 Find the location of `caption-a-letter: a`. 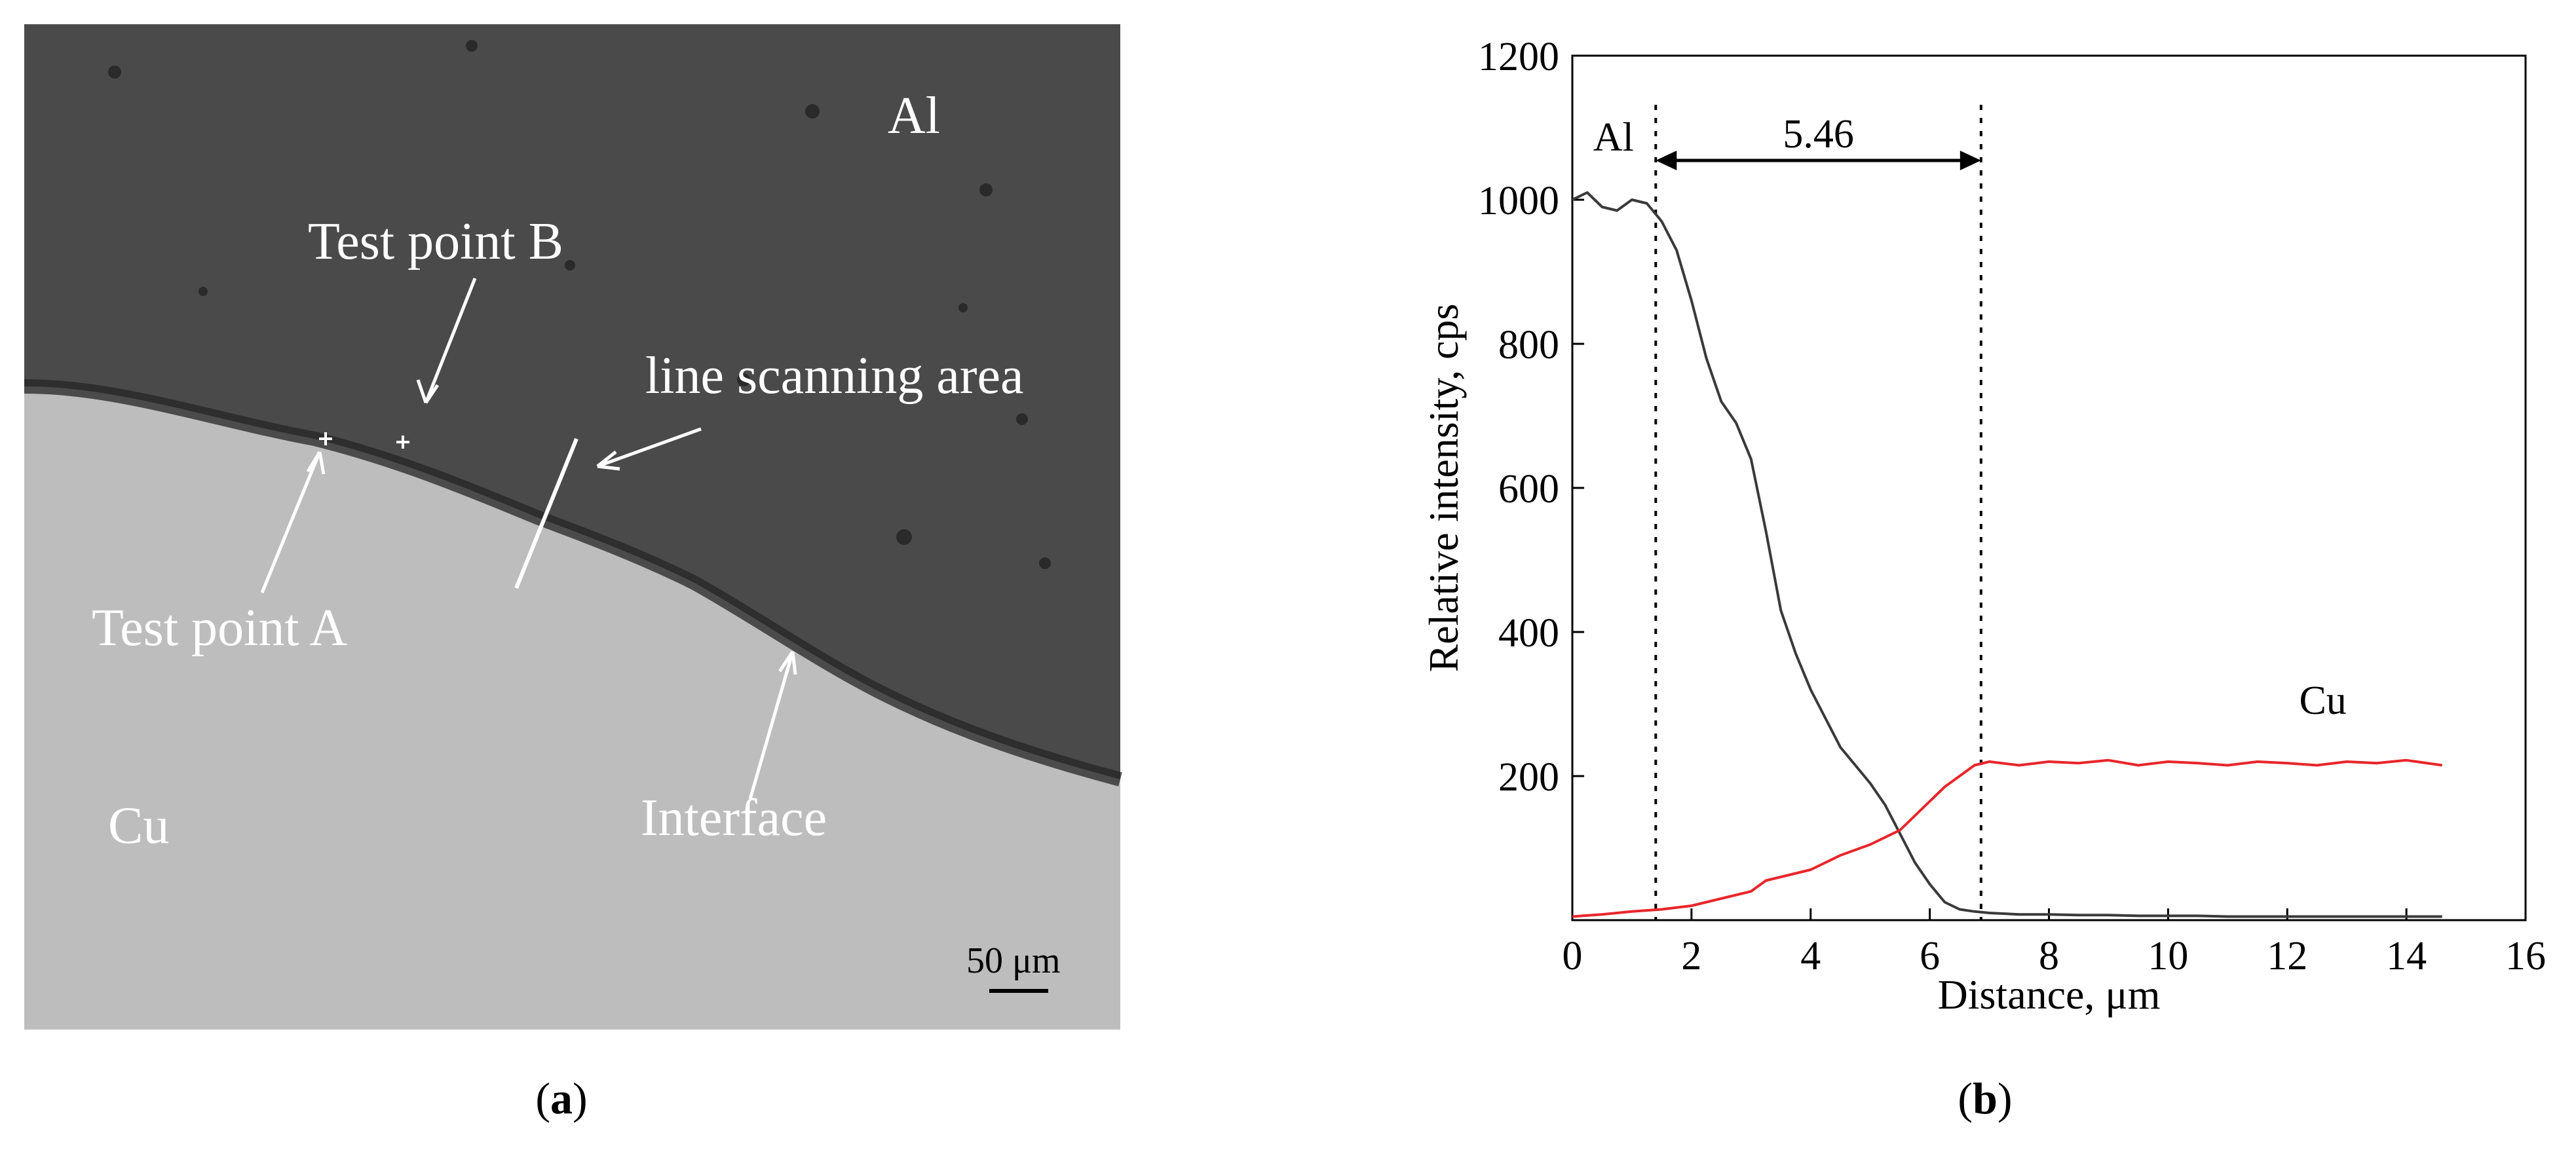

caption-a-letter: a is located at coordinates (561, 1098).